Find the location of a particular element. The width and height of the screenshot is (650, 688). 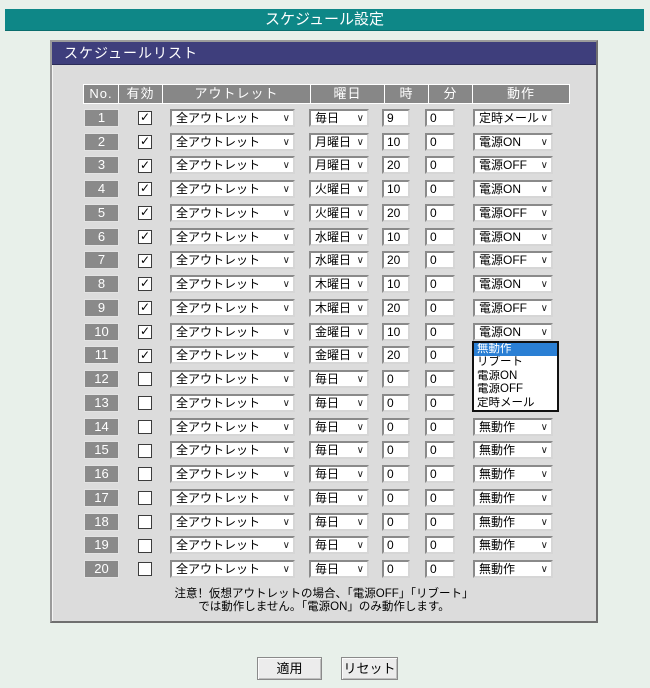

action-dropdown-list: 無動作 リブート 電源ON 電源OFF 定時メール is located at coordinates (515, 376).